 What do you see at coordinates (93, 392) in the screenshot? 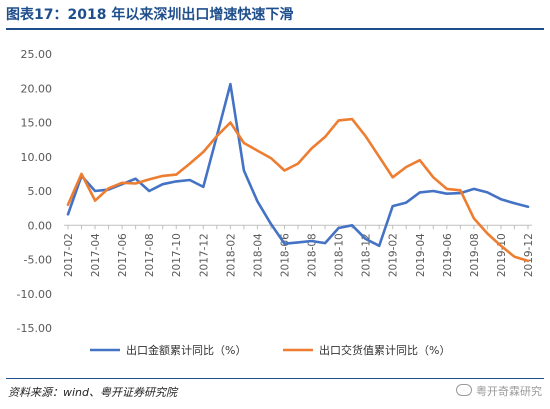
I see `source-note: 资料来源：wind、粤开证券研究院` at bounding box center [93, 392].